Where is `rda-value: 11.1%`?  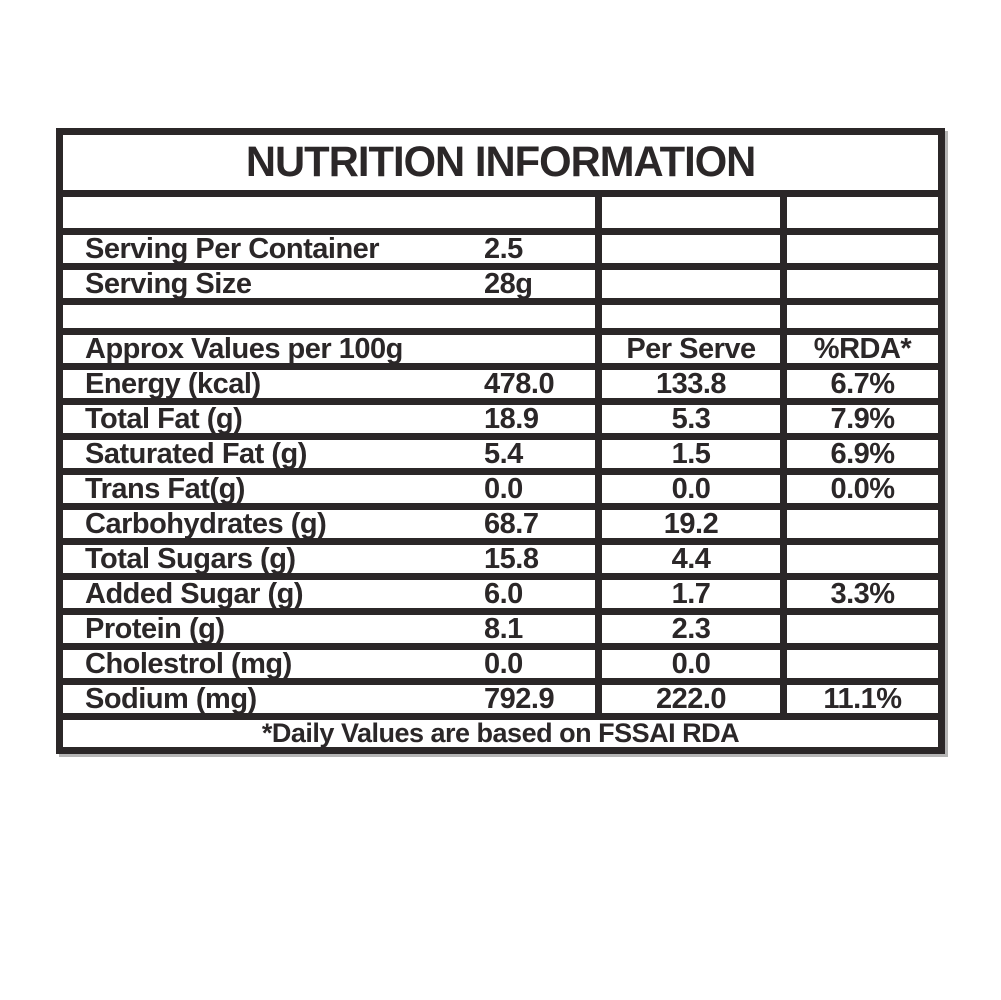 rda-value: 11.1% is located at coordinates (862, 698).